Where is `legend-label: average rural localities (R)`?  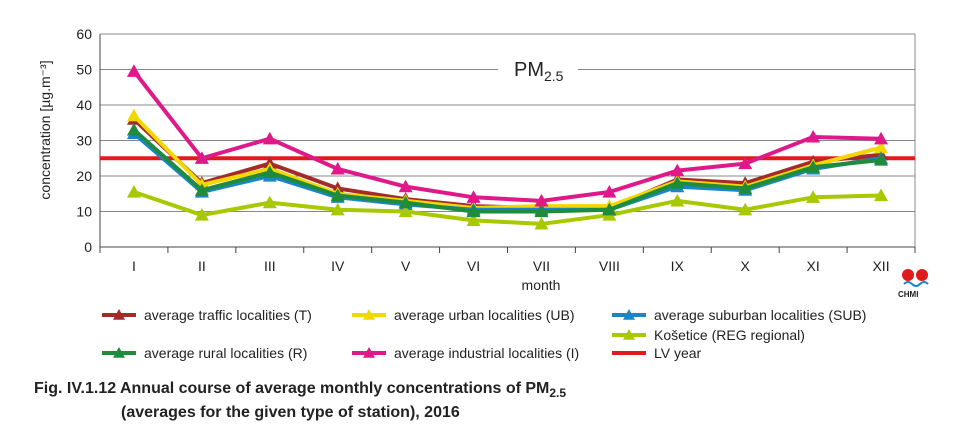
legend-label: average rural localities (R) is located at coordinates (226, 353).